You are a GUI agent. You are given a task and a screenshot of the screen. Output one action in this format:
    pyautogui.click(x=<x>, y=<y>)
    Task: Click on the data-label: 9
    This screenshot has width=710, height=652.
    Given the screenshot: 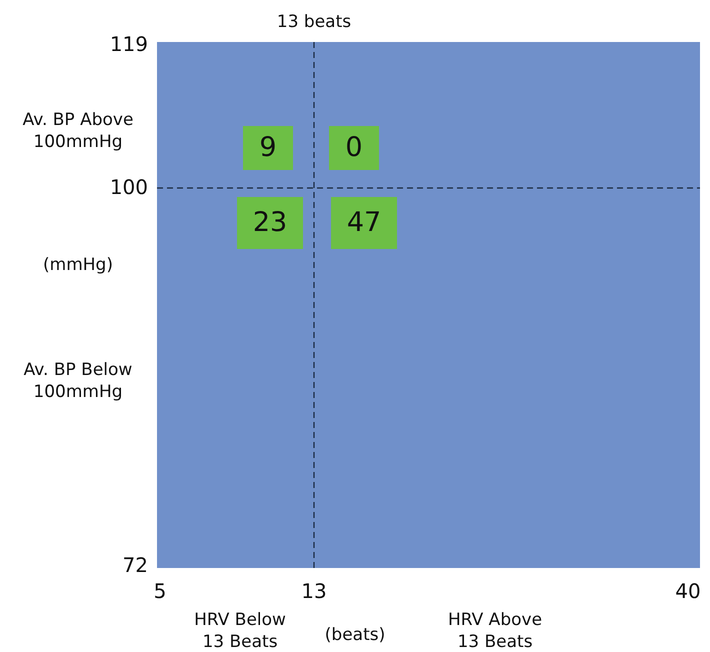 What is the action you would take?
    pyautogui.click(x=268, y=147)
    